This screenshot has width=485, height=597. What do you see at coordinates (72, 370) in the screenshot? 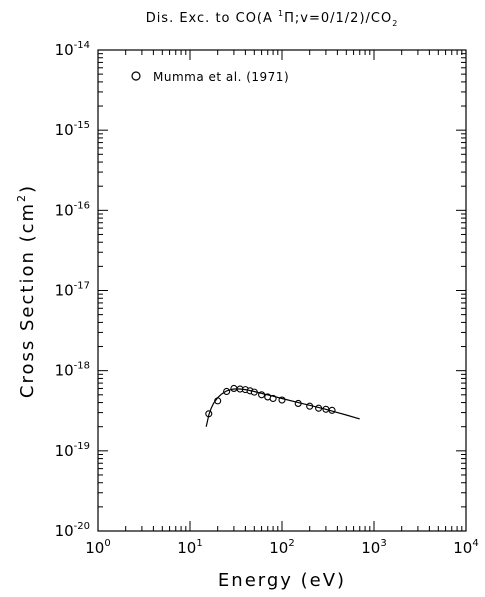
I see `y-tick-label: 10-18` at bounding box center [72, 370].